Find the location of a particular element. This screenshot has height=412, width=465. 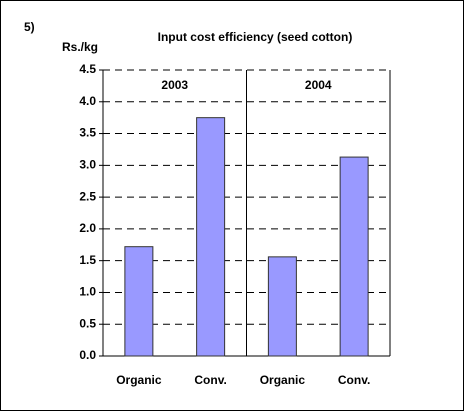

chart-title: Input cost efficiency (seed cotton) is located at coordinates (255, 37).